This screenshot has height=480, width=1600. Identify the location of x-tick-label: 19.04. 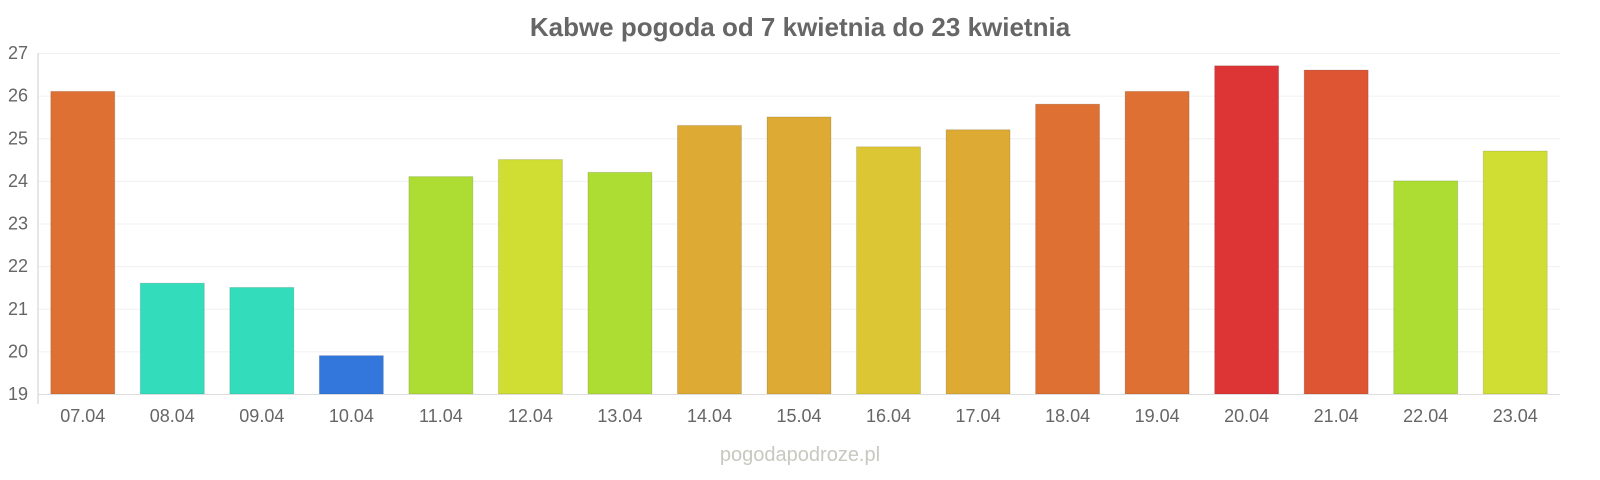
(1157, 416).